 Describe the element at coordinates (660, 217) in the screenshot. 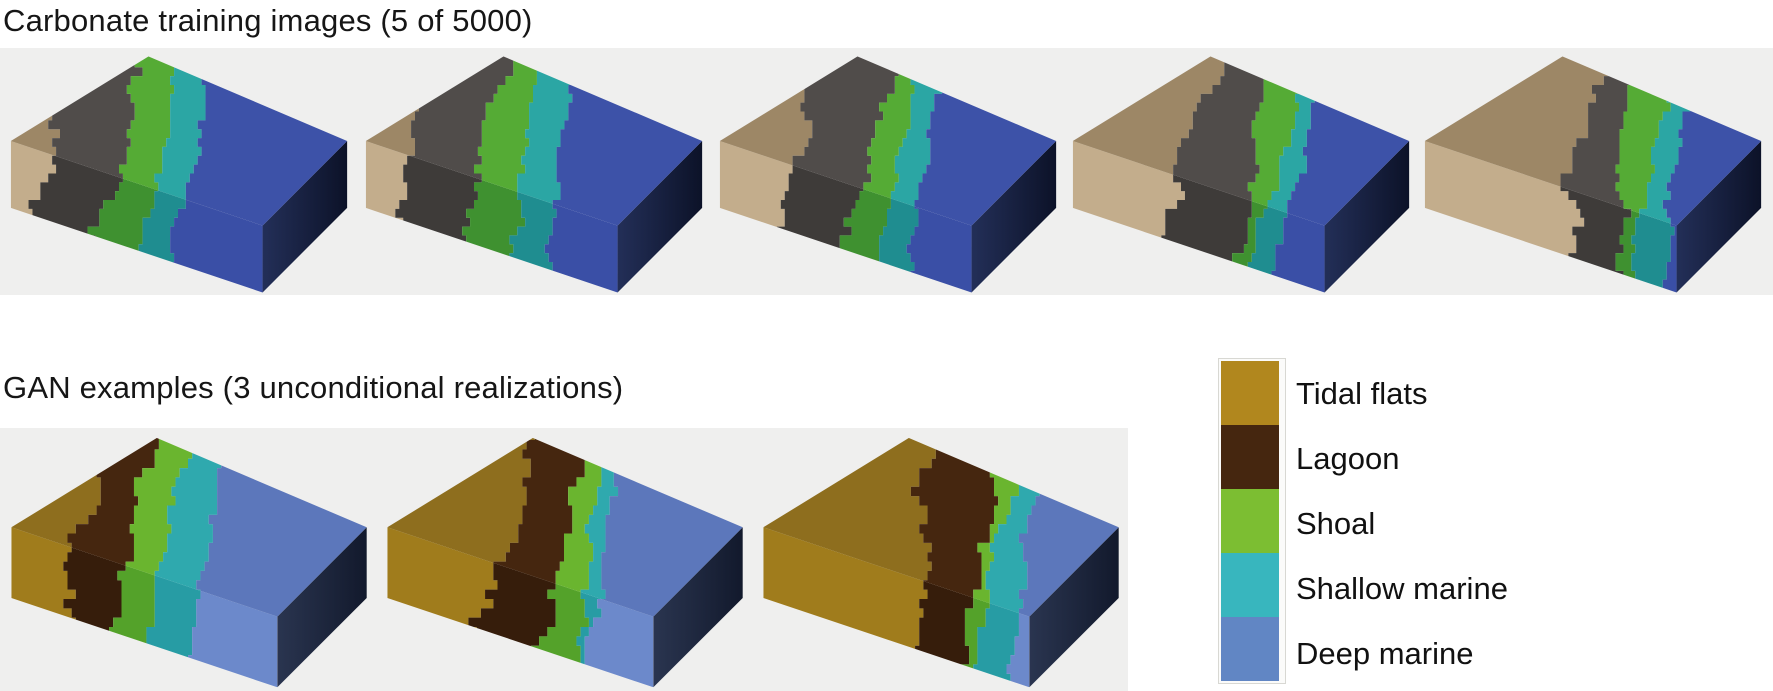

I see `training-block-2-shadow-face` at that location.